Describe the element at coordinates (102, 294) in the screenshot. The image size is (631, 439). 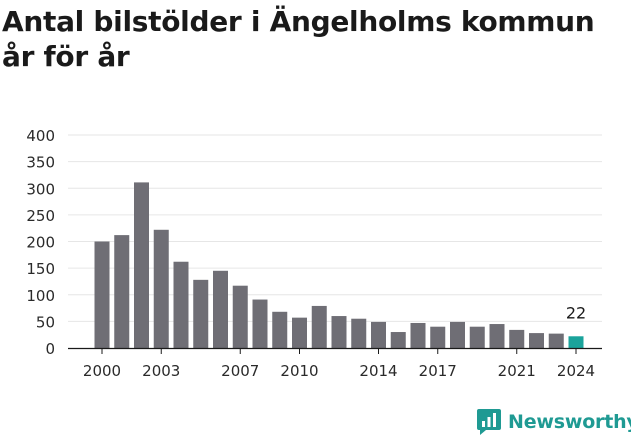
I see `bar-2000` at that location.